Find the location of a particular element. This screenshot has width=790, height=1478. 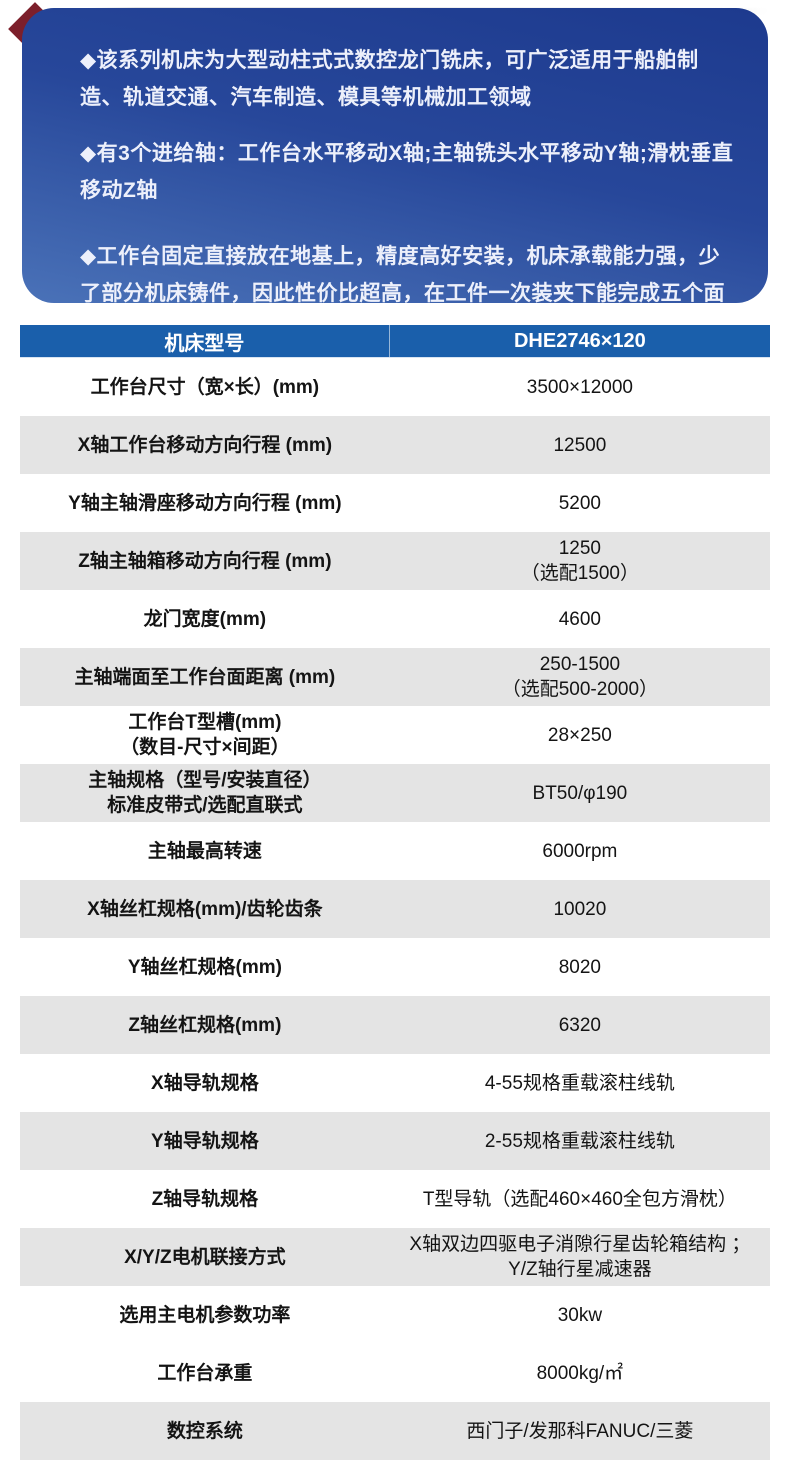

spec-row-15-label-line: X/Y/Z电机联接方式 is located at coordinates (205, 1257).